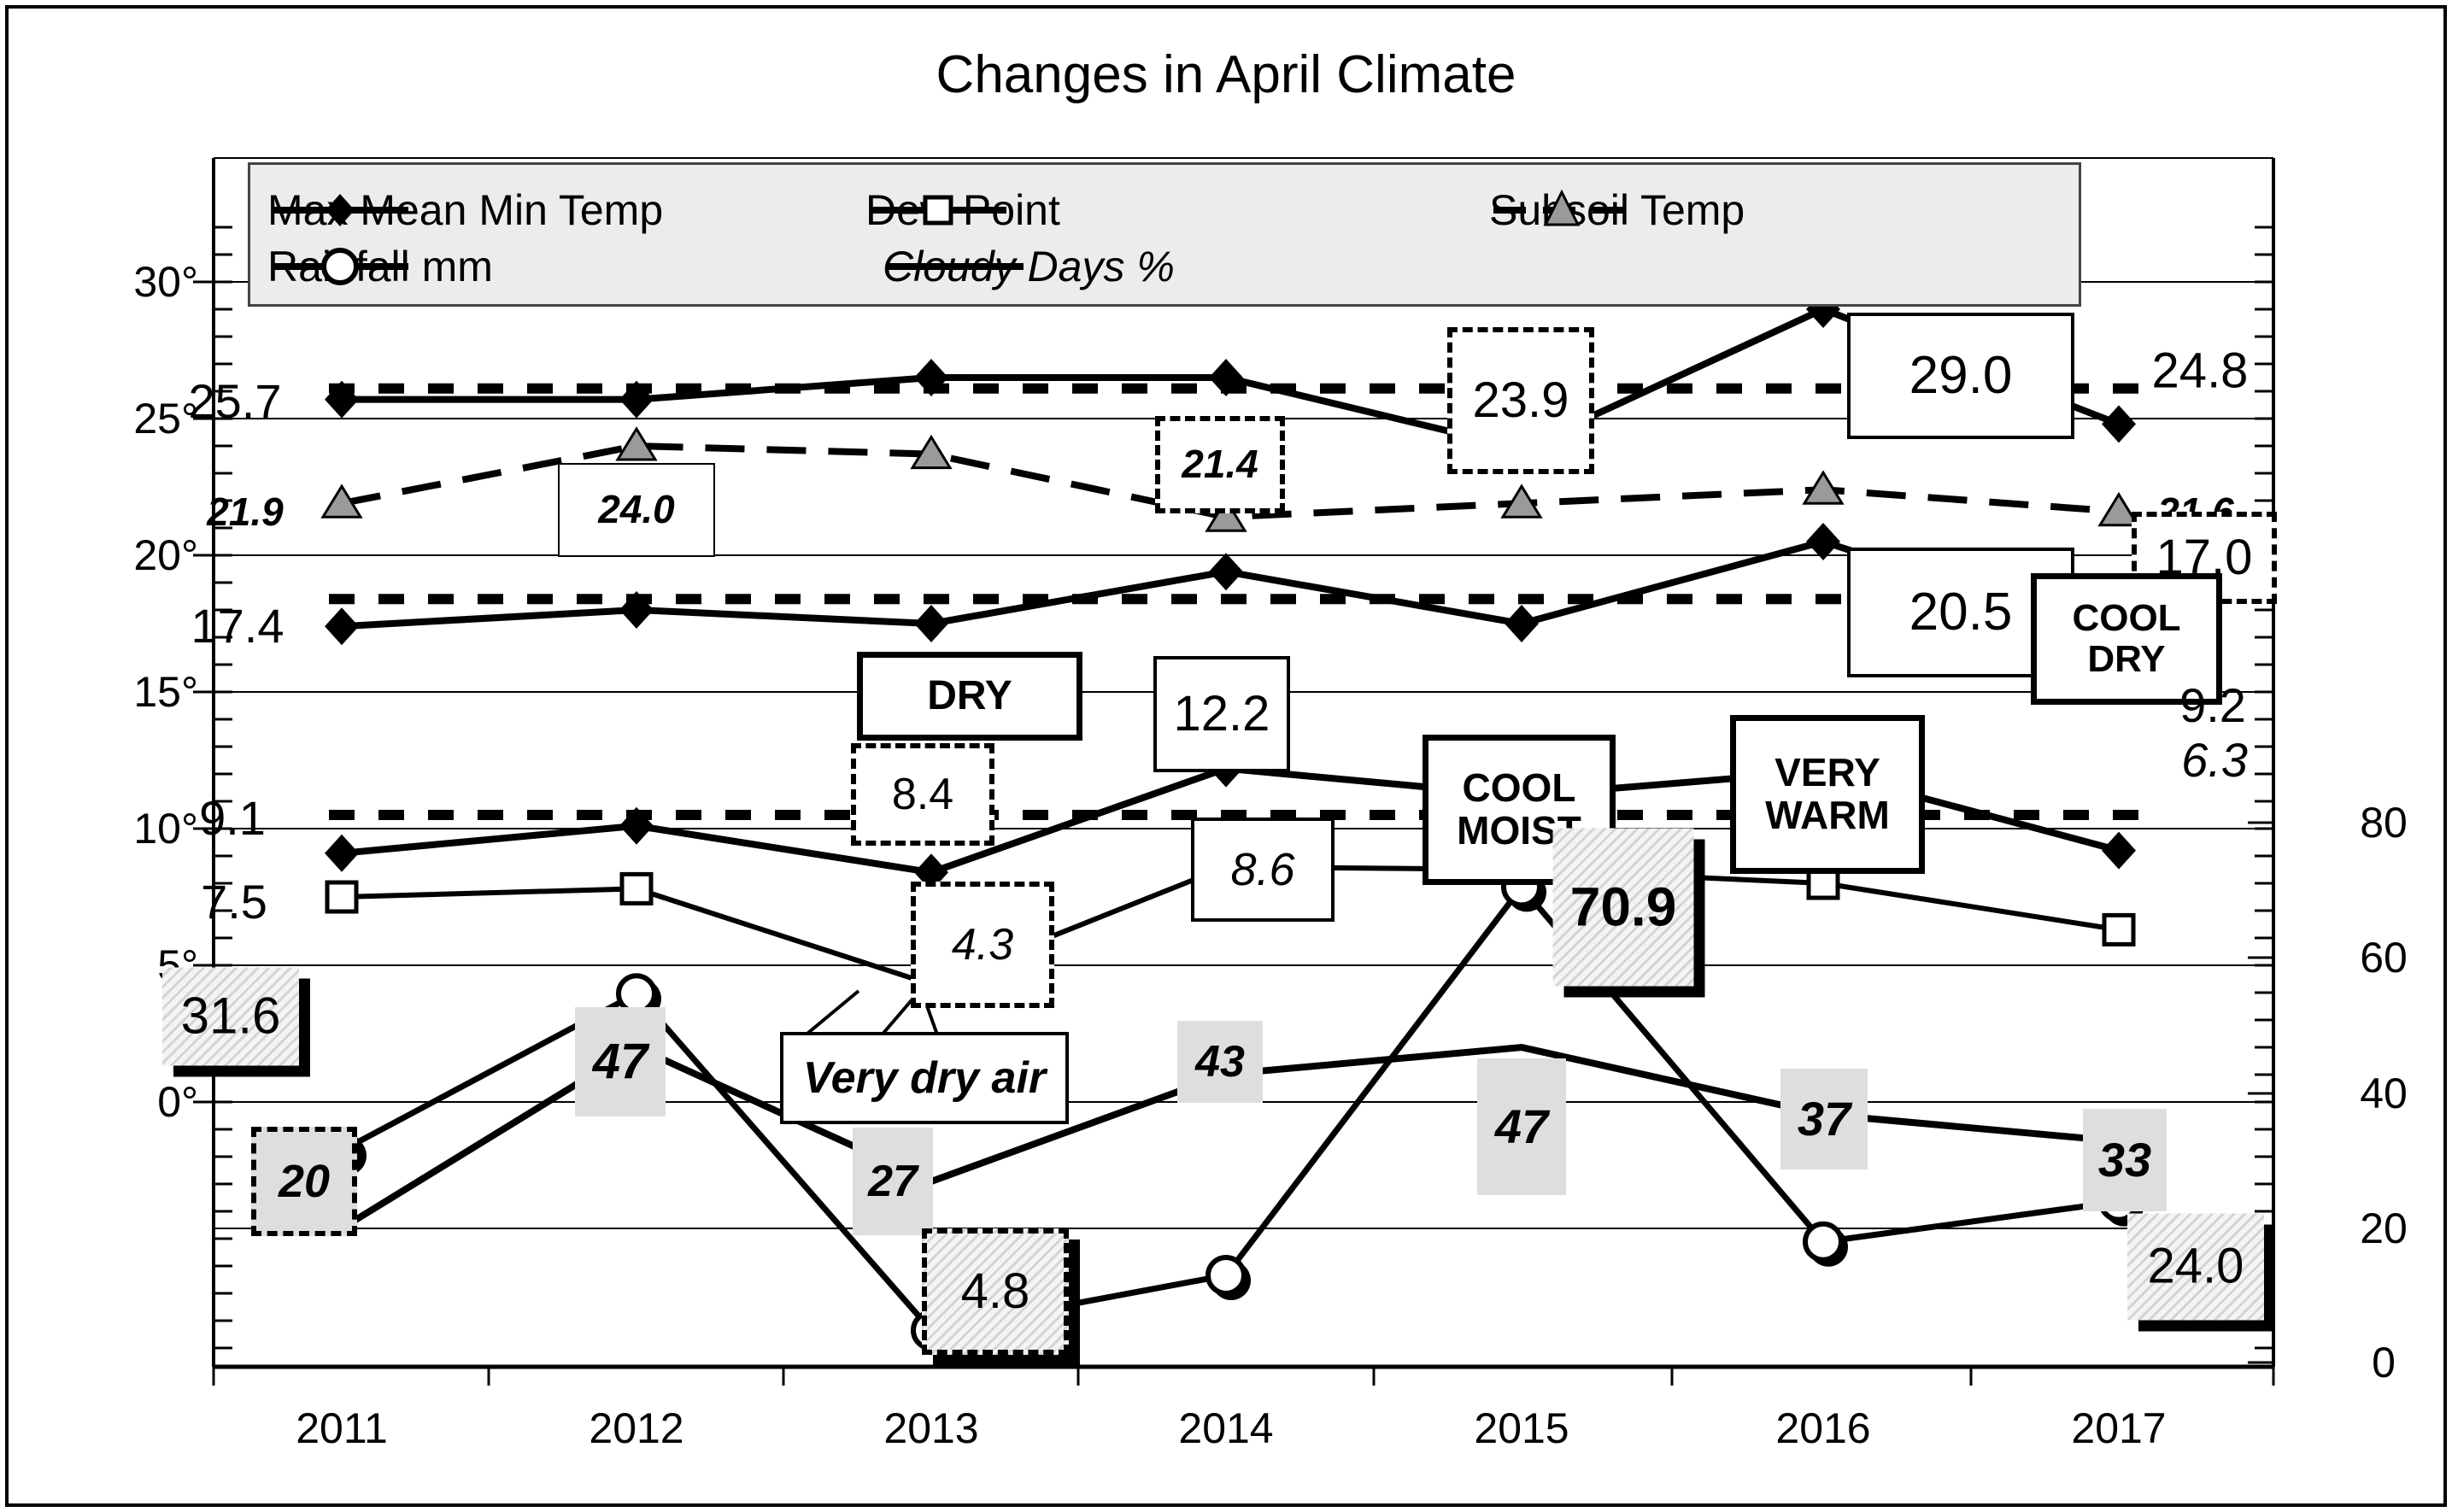  What do you see at coordinates (2384, 823) in the screenshot?
I see `right-axis-tick-label: 80` at bounding box center [2384, 823].